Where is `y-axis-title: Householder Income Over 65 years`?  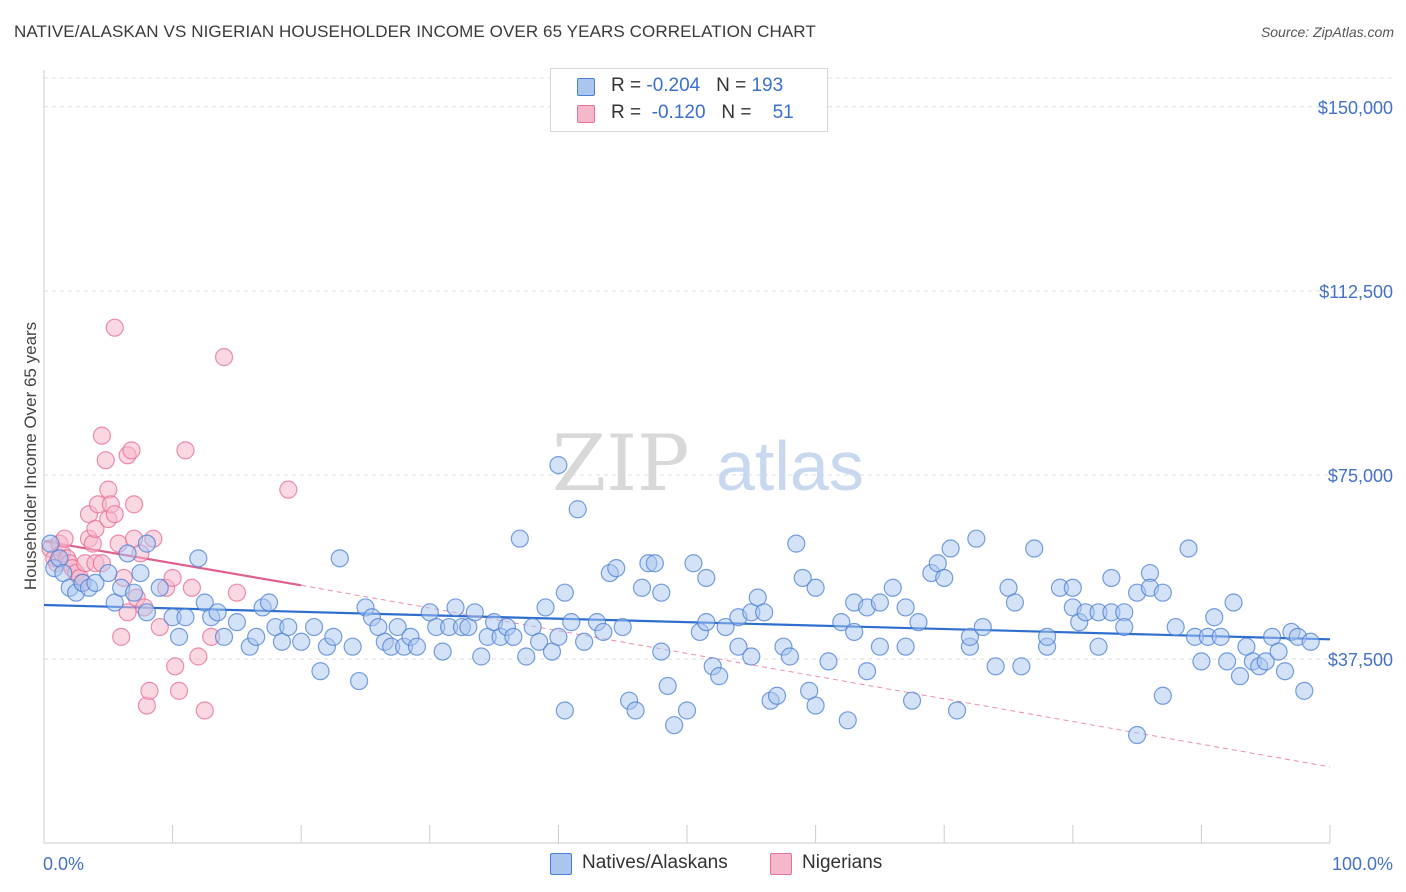
y-axis-title: Householder Income Over 65 years is located at coordinates (30, 456).